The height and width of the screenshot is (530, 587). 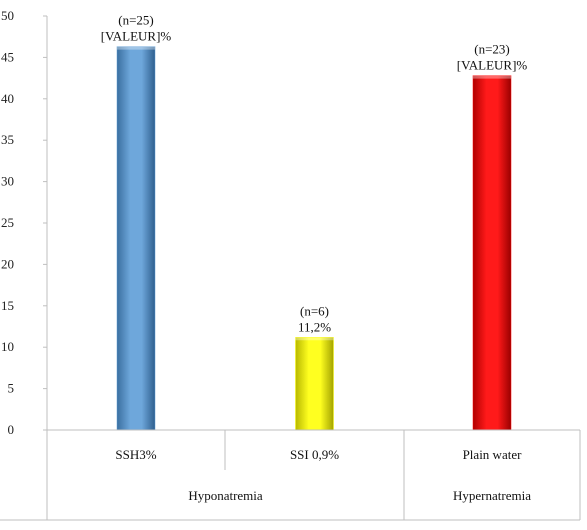 What do you see at coordinates (7, 98) in the screenshot?
I see `y-tick-label: 40` at bounding box center [7, 98].